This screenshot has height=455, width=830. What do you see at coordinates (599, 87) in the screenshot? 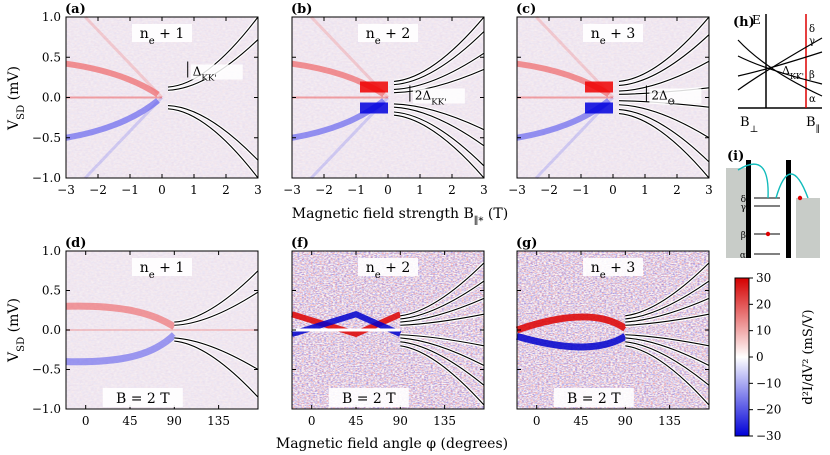
I see `red-step` at bounding box center [599, 87].